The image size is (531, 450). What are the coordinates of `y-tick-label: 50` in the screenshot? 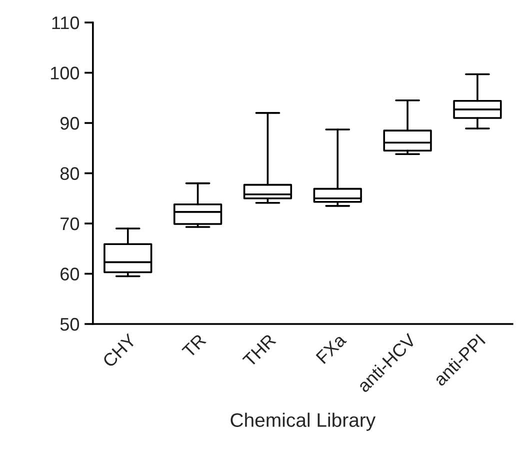 It's located at (70, 324).